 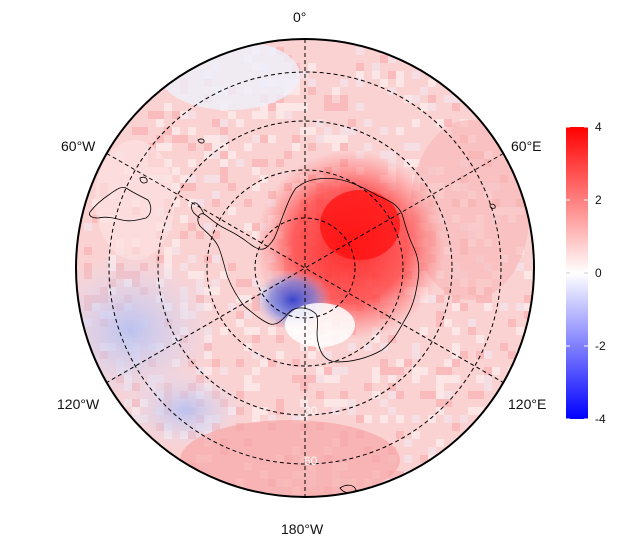 I want to click on latitude-label-60: 60, so click(x=311, y=461).